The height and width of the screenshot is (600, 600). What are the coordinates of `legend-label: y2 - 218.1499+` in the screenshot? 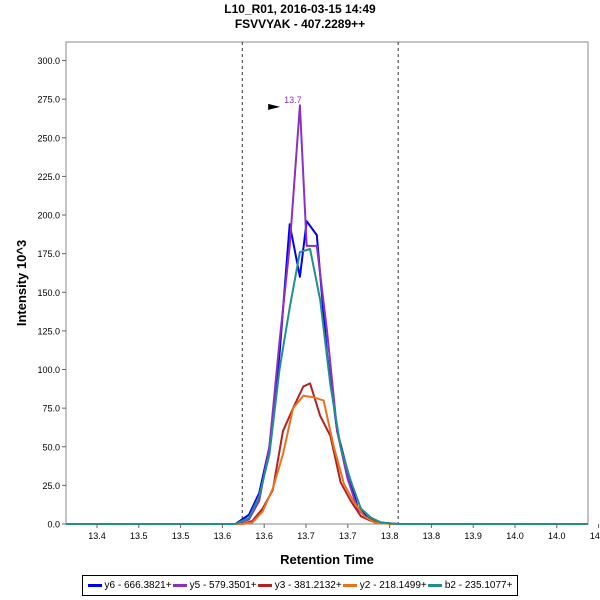 It's located at (393, 585).